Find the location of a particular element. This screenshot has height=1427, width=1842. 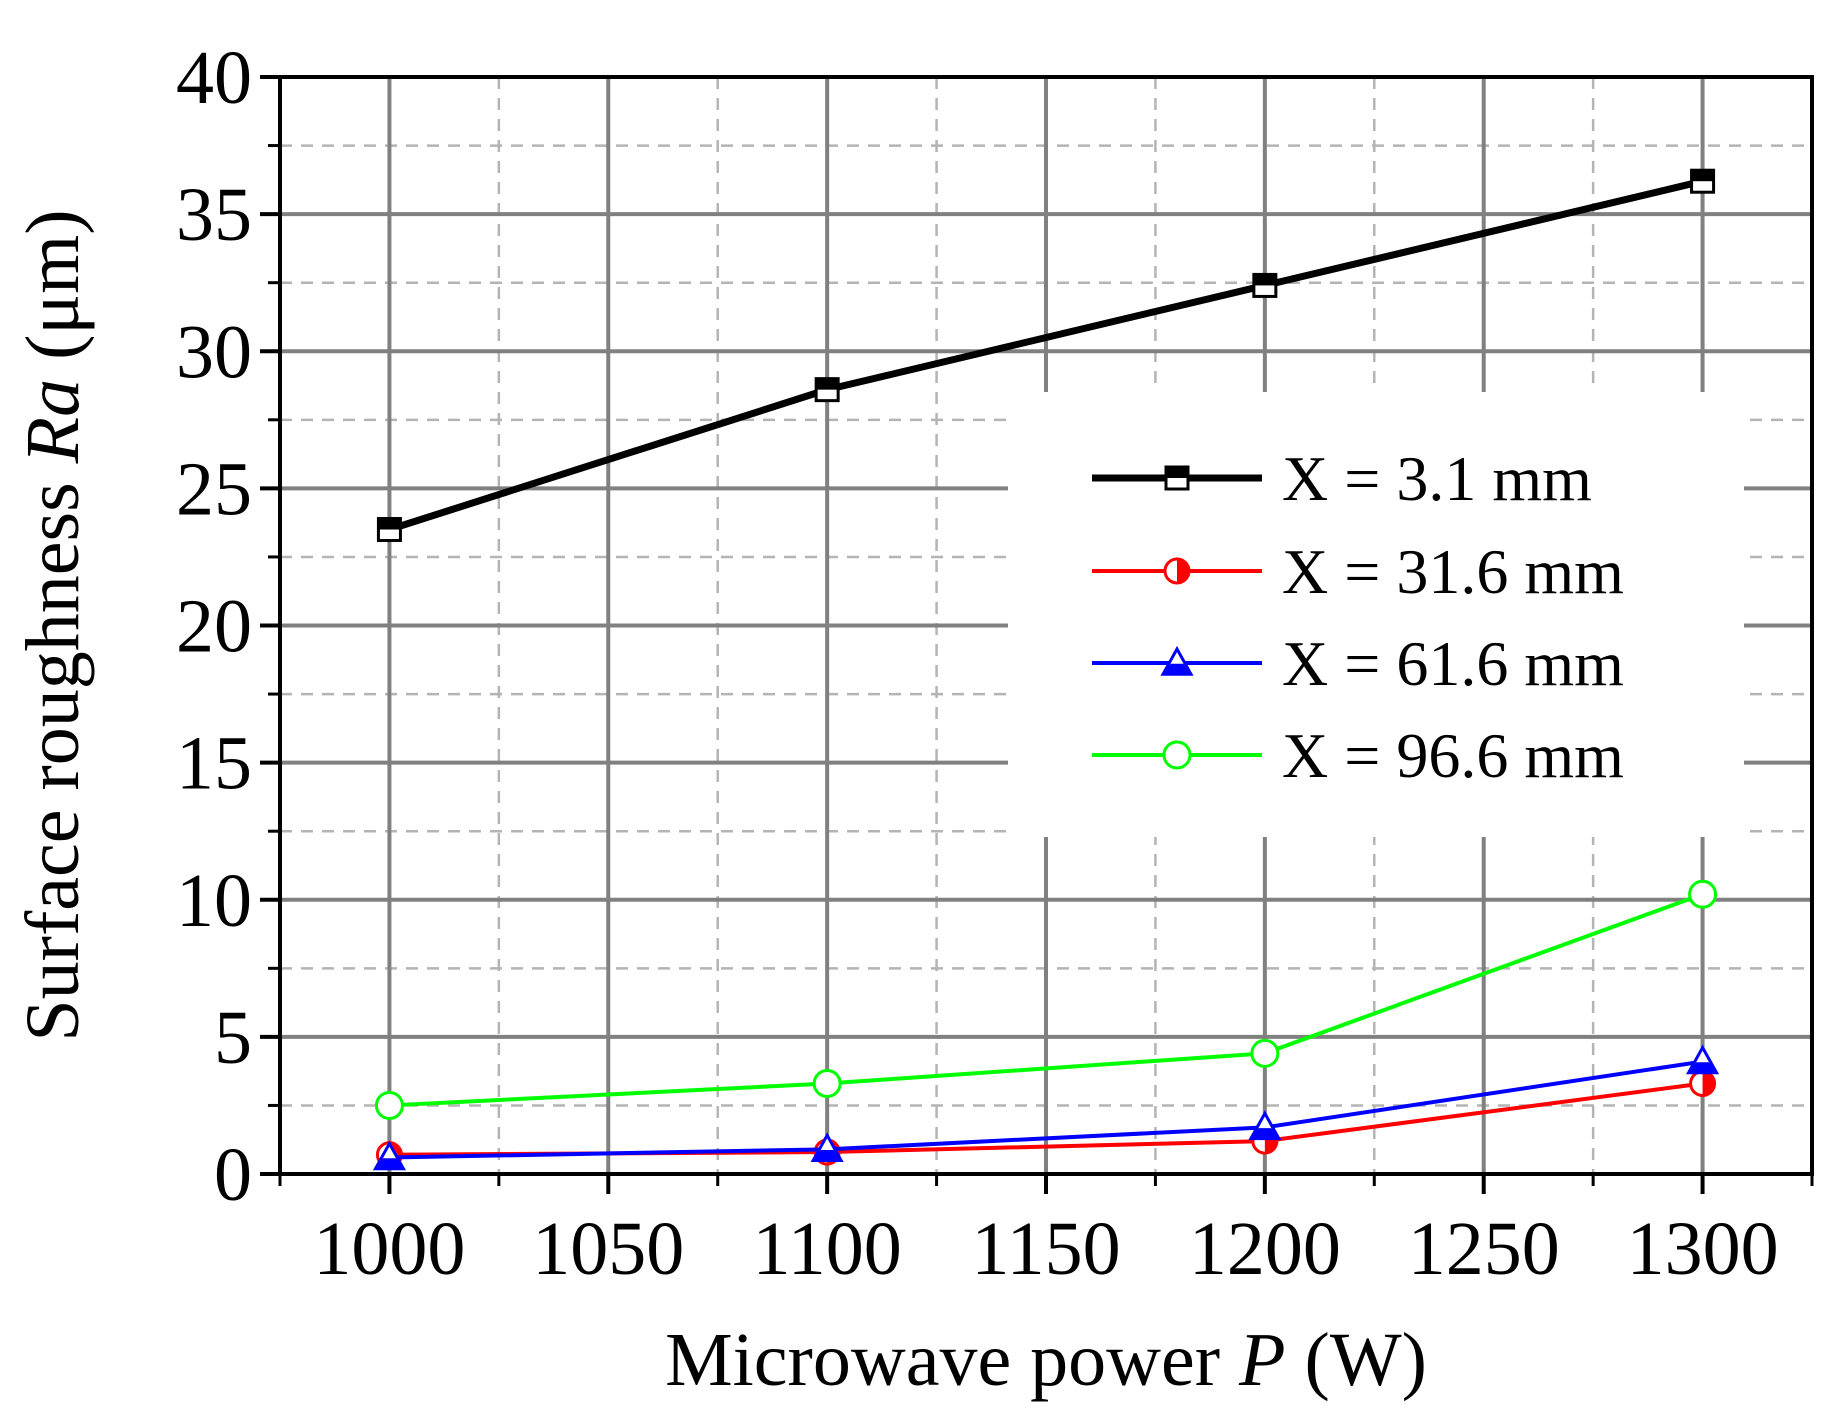

legend-item: X = 61.6 mm is located at coordinates (1358, 663).